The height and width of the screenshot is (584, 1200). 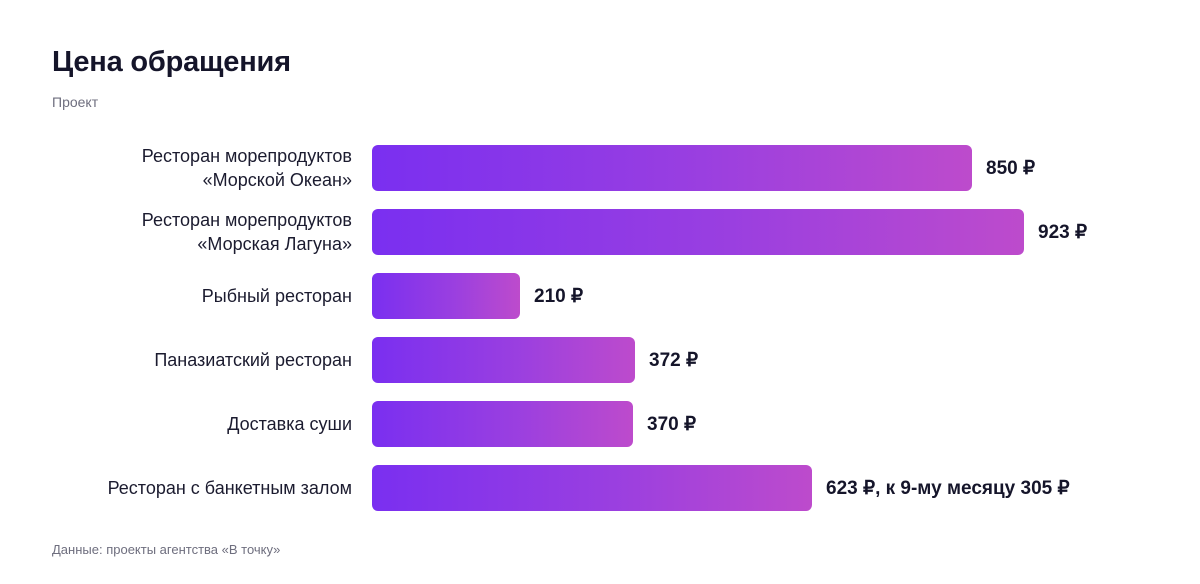 I want to click on category-label: Ресторан с банкетным залом, so click(x=229, y=488).